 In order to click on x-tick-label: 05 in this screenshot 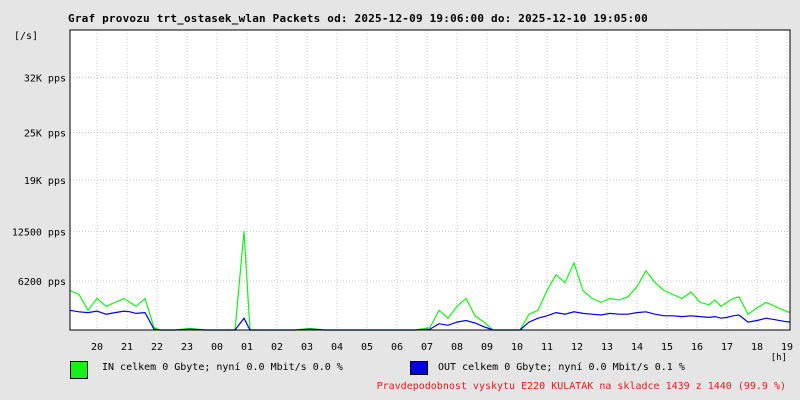, I will do `click(367, 347)`.